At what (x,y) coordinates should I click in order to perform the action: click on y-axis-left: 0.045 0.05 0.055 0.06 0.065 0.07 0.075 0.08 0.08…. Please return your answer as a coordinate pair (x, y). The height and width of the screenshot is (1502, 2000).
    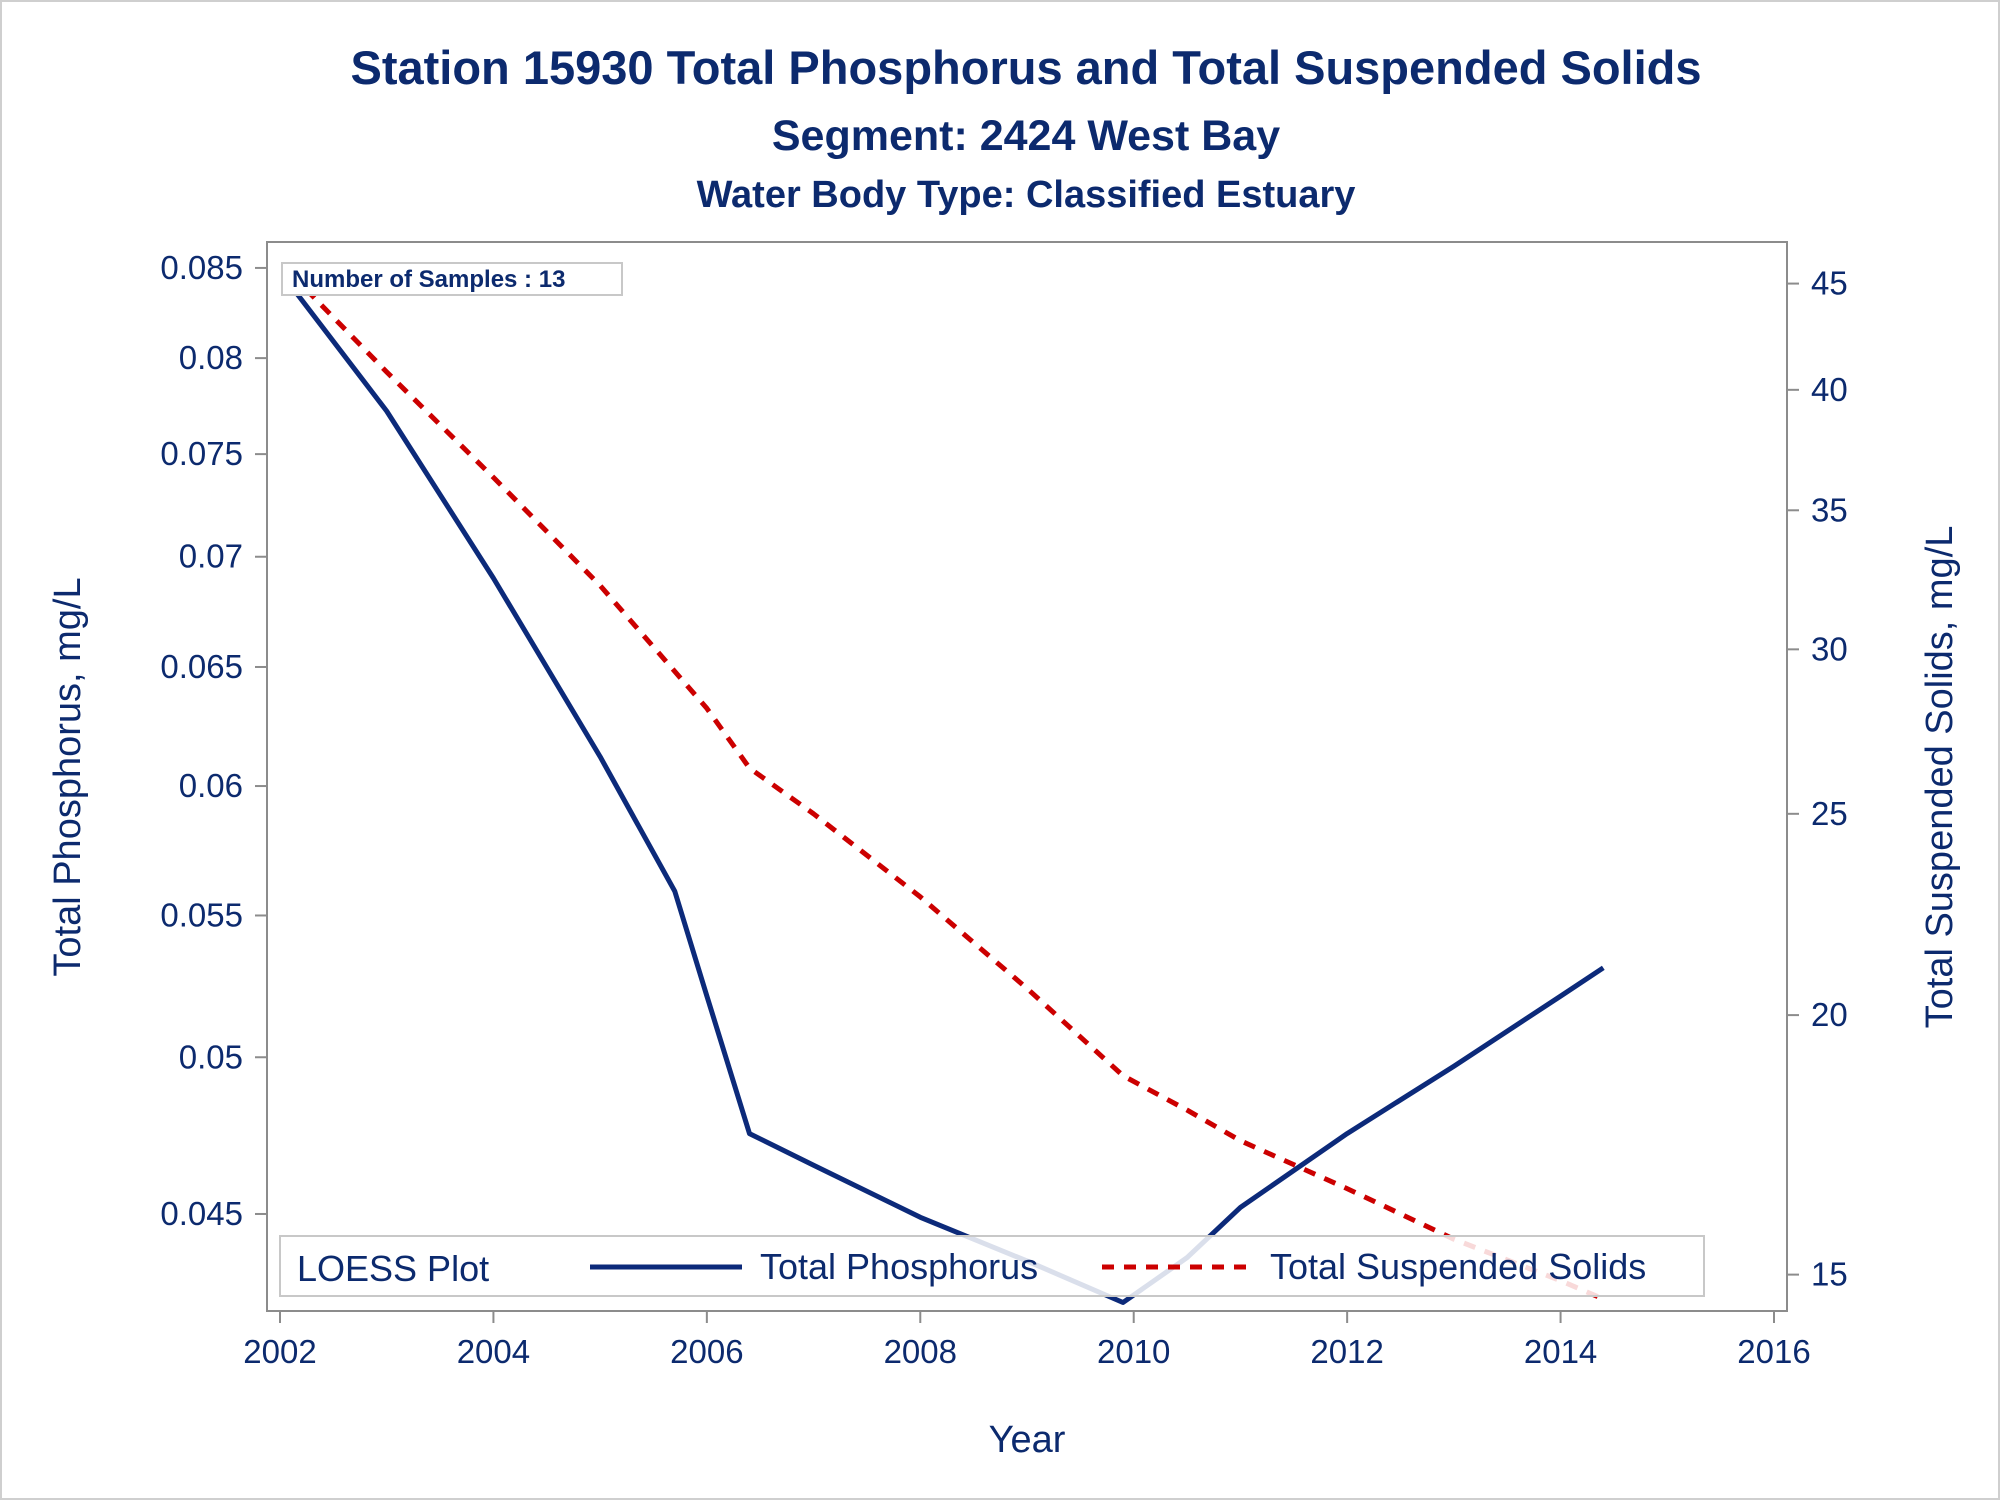
    Looking at the image, I should click on (213, 740).